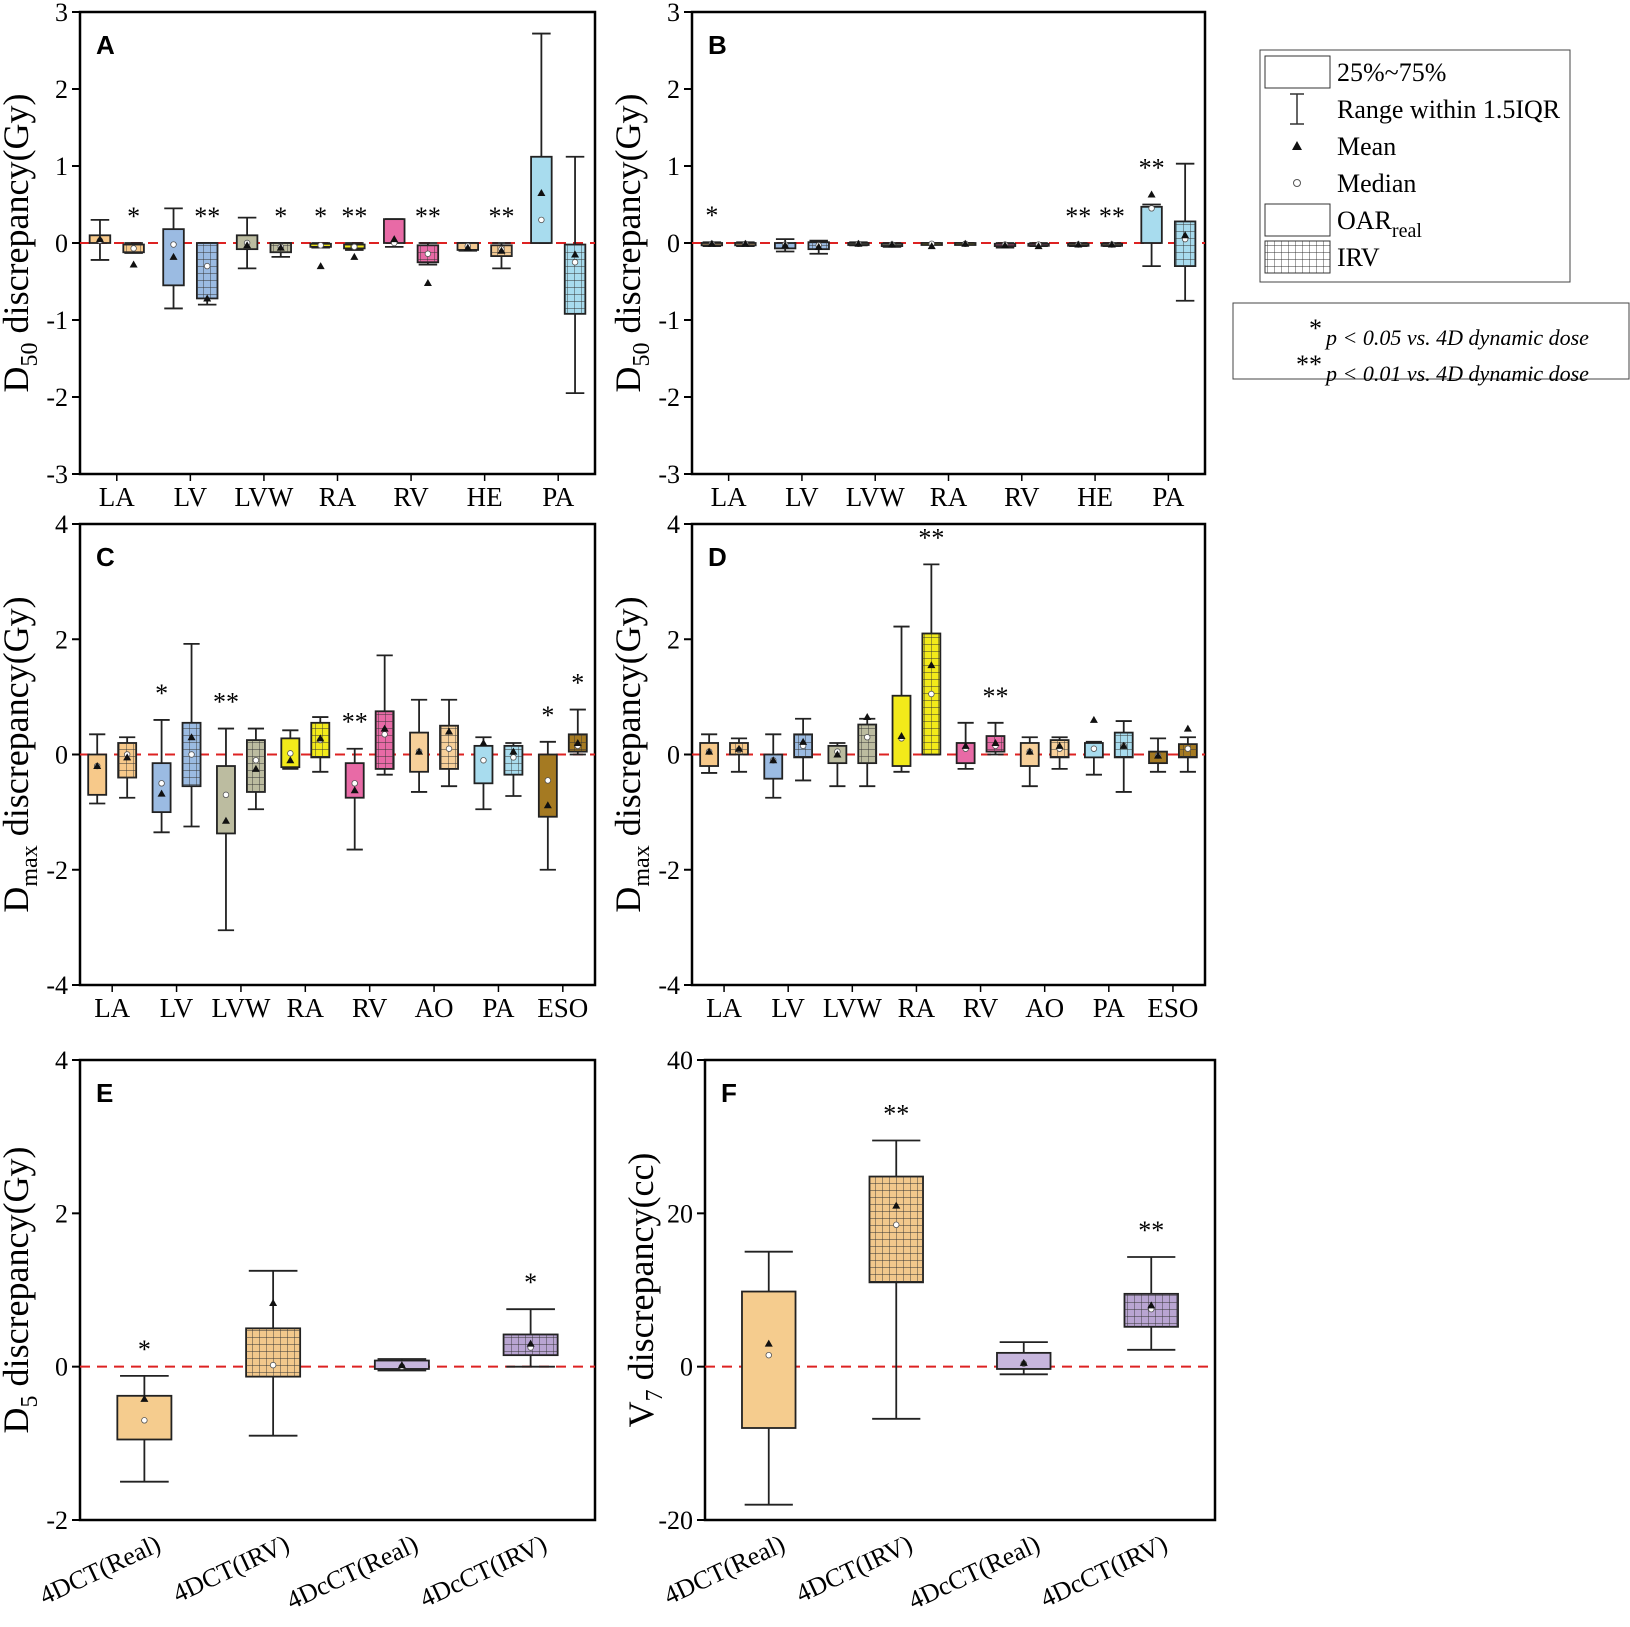 The height and width of the screenshot is (1627, 1630). What do you see at coordinates (867, 744) in the screenshot?
I see `irv-grid-fill` at bounding box center [867, 744].